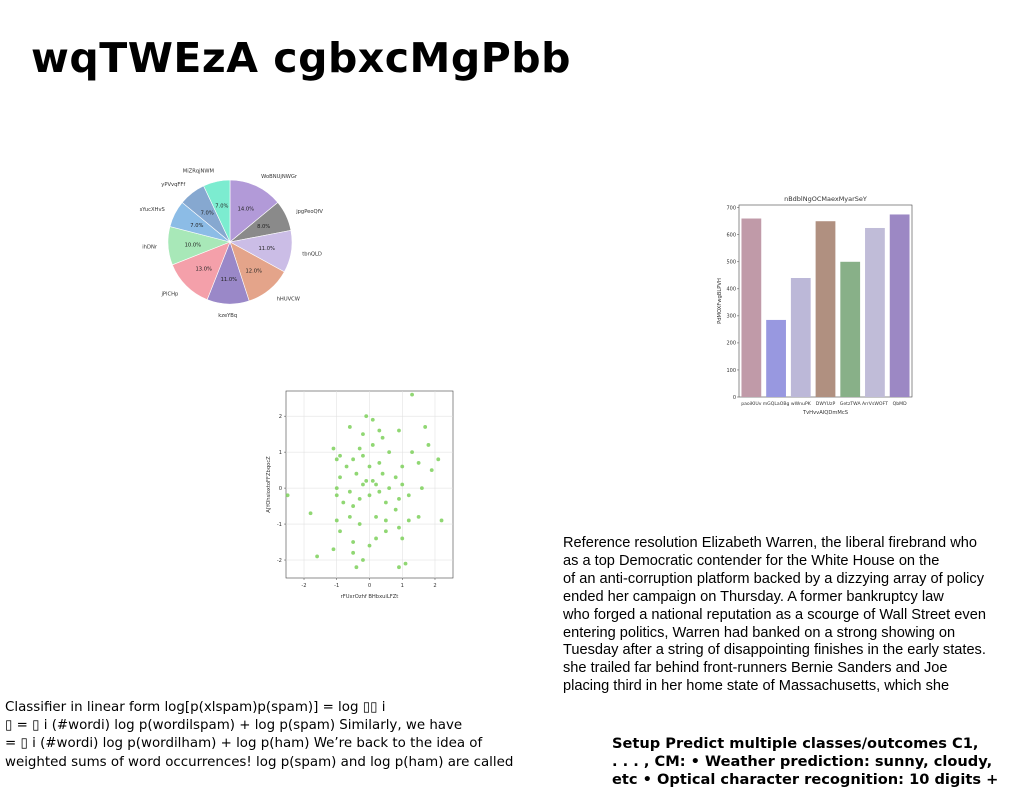  What do you see at coordinates (280, 489) in the screenshot?
I see `scatter-y-tick-label: 0` at bounding box center [280, 489].